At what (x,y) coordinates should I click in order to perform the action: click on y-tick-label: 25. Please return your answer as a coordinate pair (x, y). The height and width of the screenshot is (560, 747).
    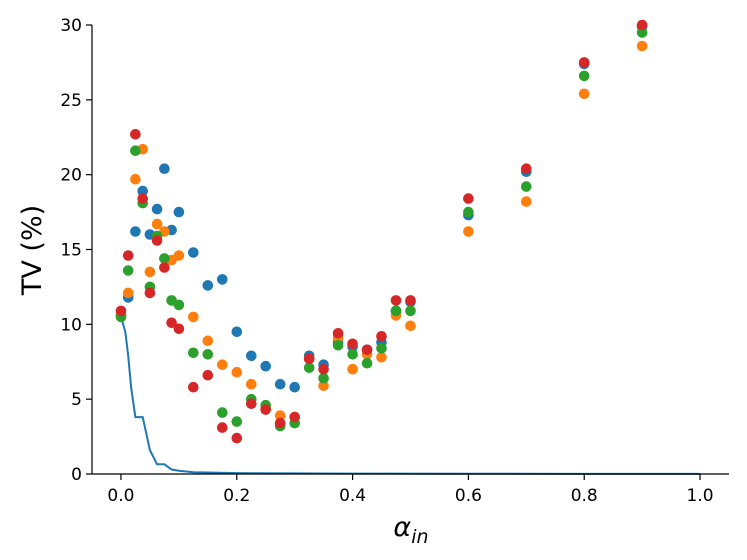
    Looking at the image, I should click on (71, 101).